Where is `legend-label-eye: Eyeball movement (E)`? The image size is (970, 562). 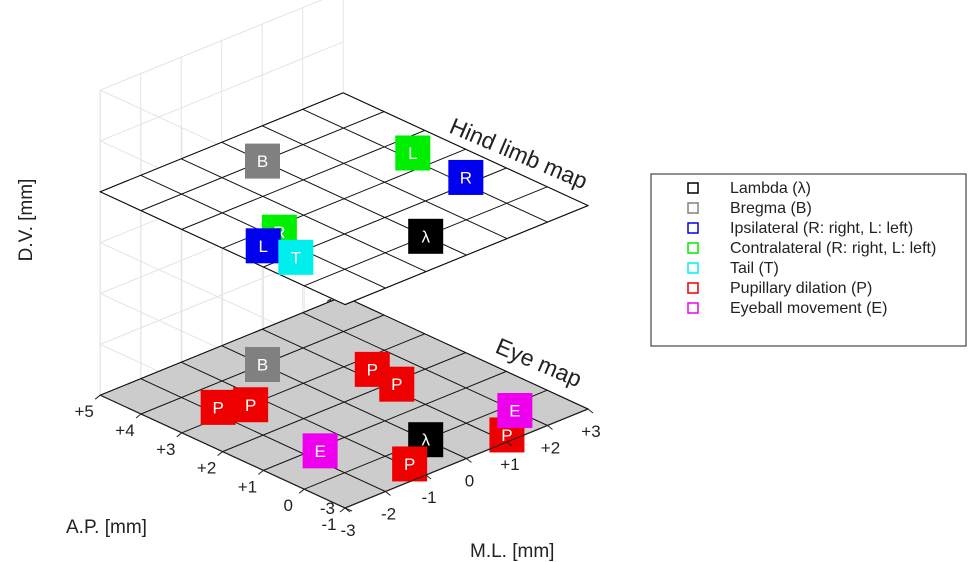 legend-label-eye: Eyeball movement (E) is located at coordinates (808, 308).